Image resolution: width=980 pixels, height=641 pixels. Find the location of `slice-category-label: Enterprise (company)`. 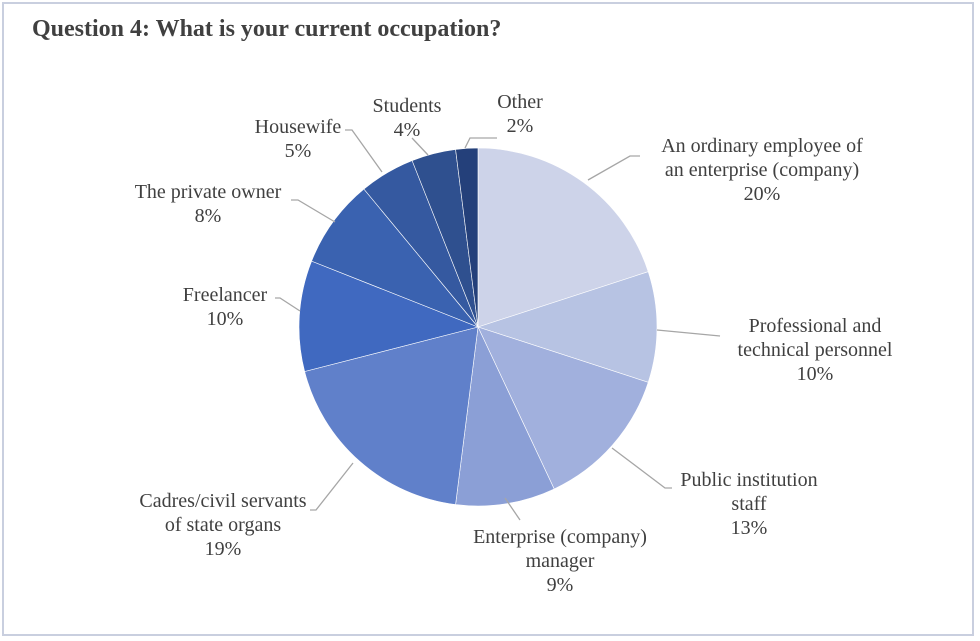

slice-category-label: Enterprise (company) is located at coordinates (560, 537).